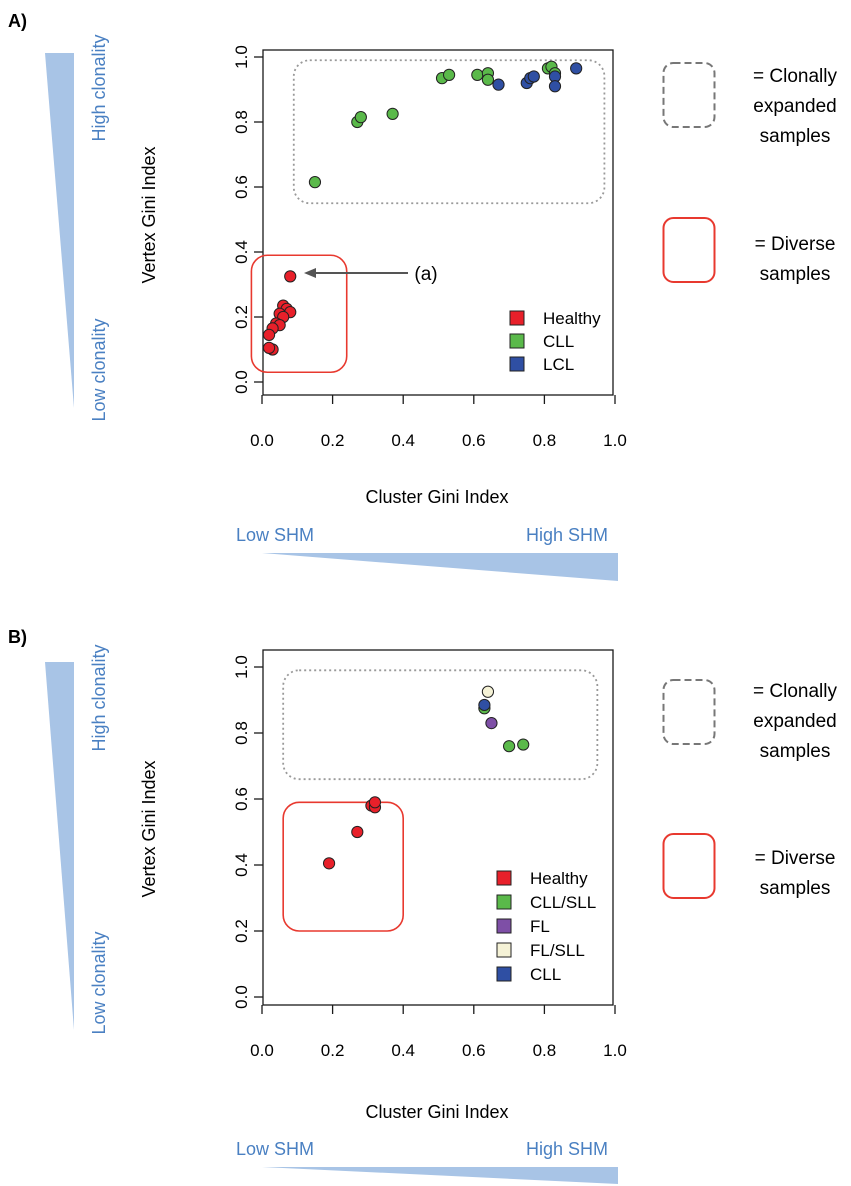  Describe the element at coordinates (425, 274) in the screenshot. I see `annotation-label: (a)` at that location.